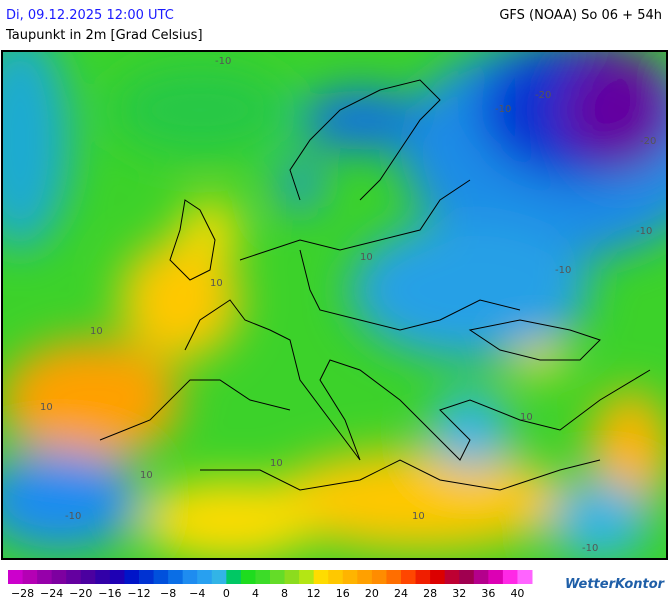  What do you see at coordinates (226, 593) in the screenshot?
I see `legend-label: 0` at bounding box center [226, 593].